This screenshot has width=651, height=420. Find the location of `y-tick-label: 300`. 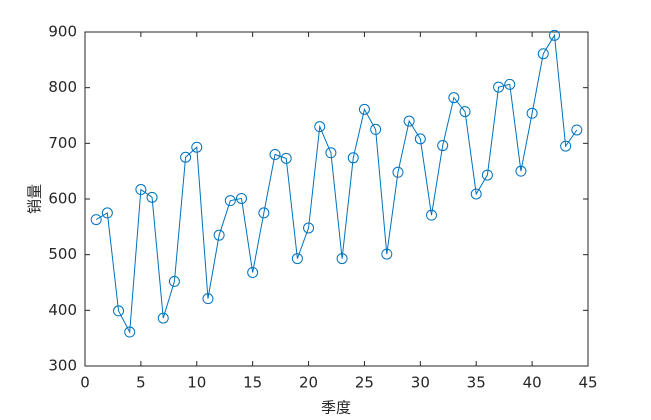

y-tick-label: 300 is located at coordinates (62, 366).